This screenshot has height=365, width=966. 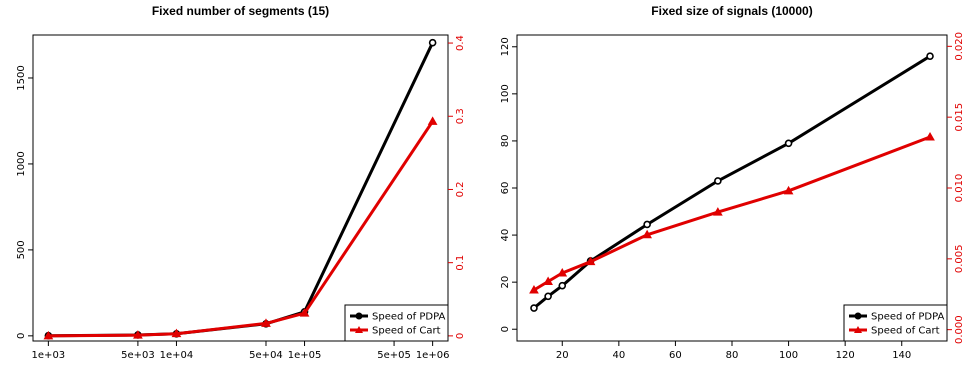 I want to click on x-tick-label: 5e+04, so click(x=266, y=355).